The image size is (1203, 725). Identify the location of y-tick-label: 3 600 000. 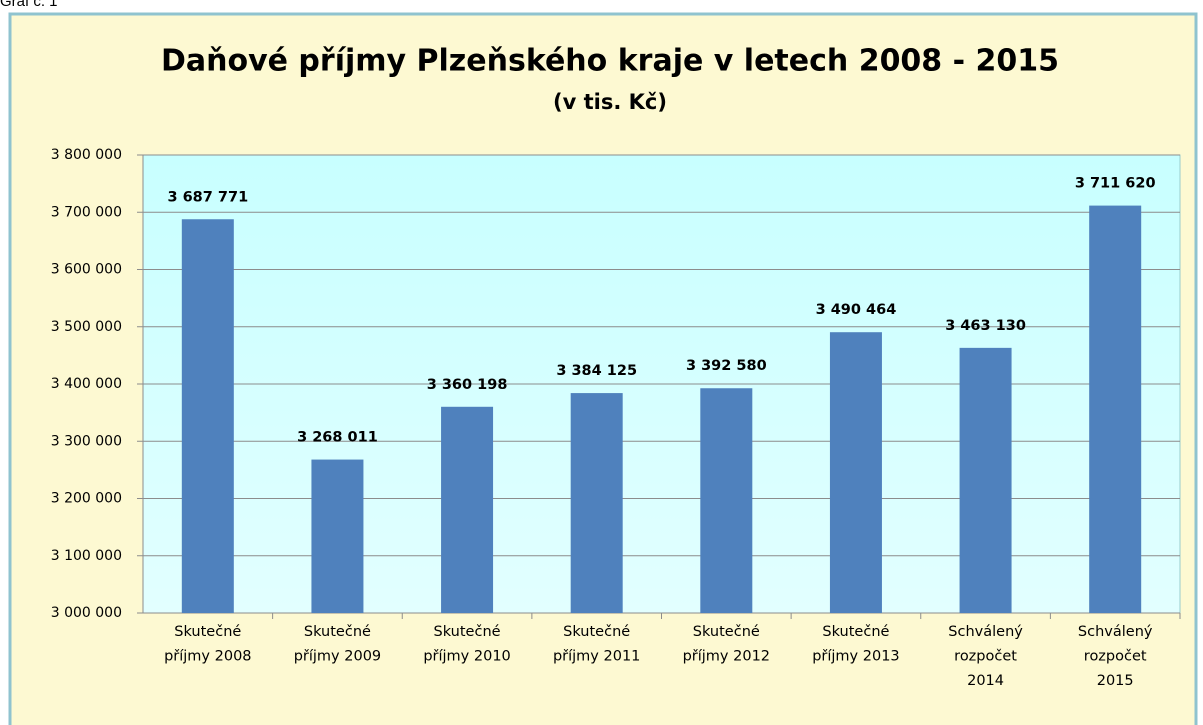
(86, 270).